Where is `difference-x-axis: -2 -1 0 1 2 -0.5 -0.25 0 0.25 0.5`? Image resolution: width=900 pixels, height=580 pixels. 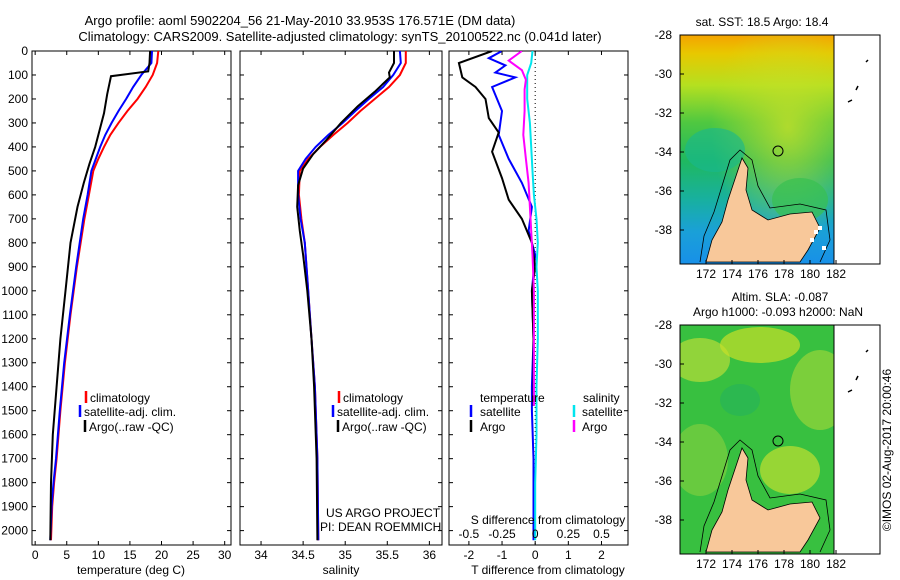 difference-x-axis: -2 -1 0 1 2 -0.5 -0.25 0 0.25 0.5 is located at coordinates (534, 306).